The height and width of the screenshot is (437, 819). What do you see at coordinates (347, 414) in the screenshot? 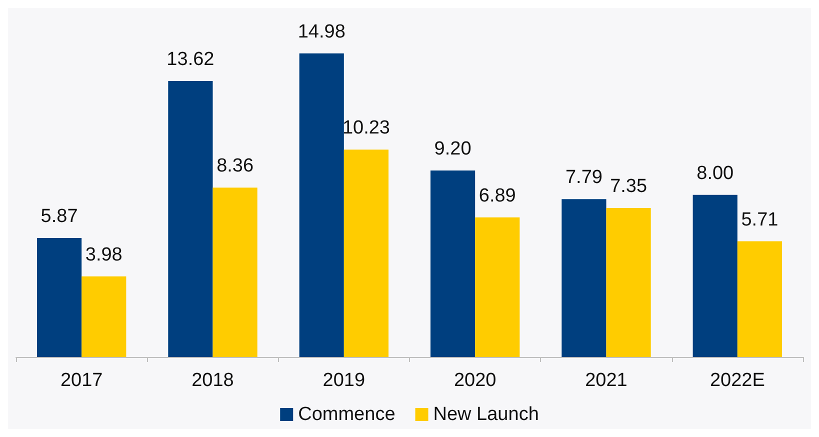
I see `legend-label: Commence` at bounding box center [347, 414].